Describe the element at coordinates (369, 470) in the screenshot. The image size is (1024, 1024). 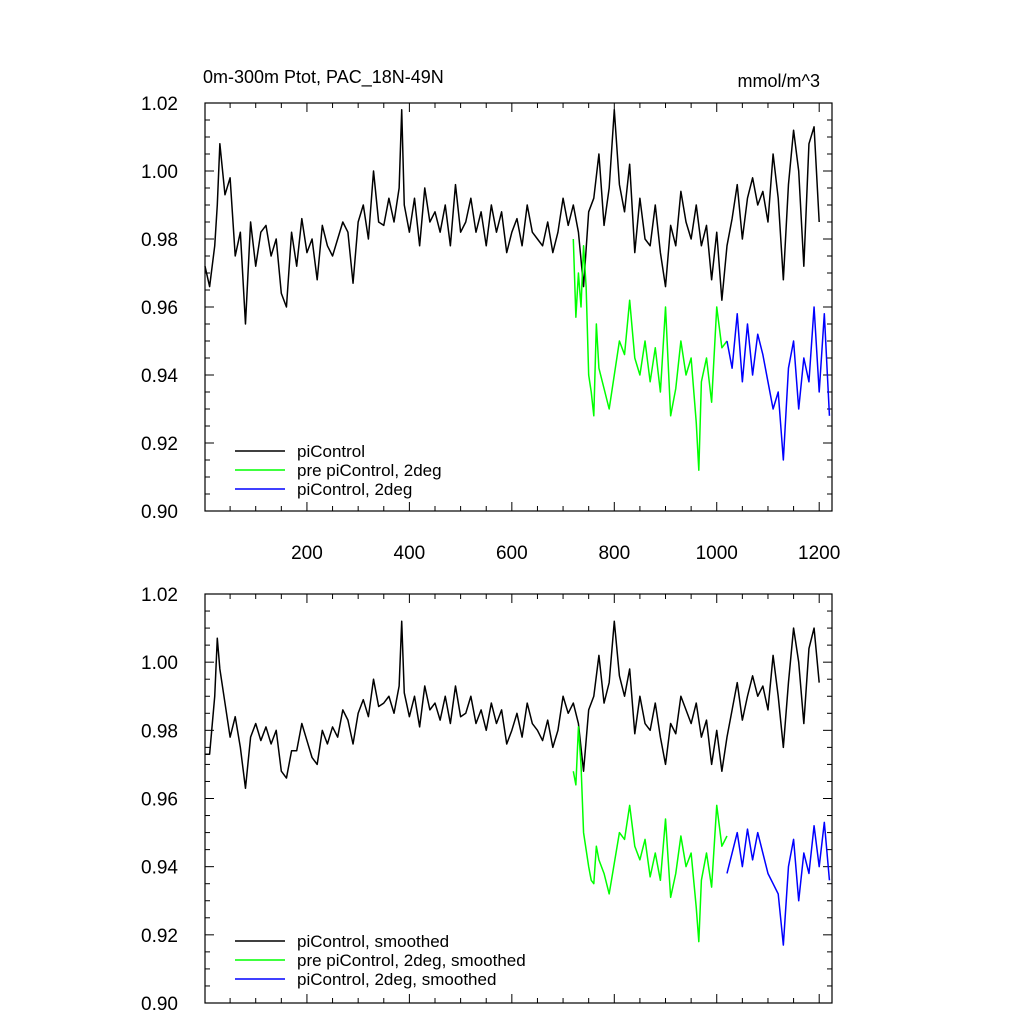
I see `legend-label: pre piControl, 2deg` at that location.